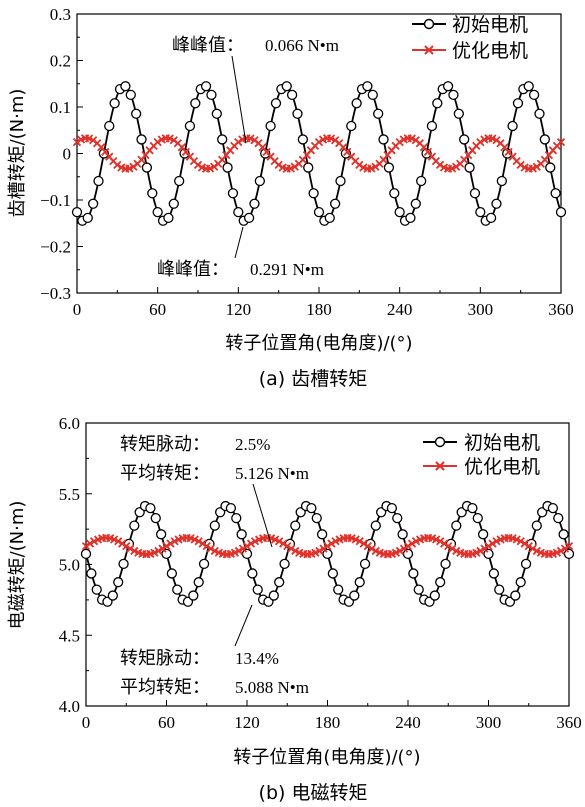  I want to click on y-tick-label: 0.3, so click(60, 14).